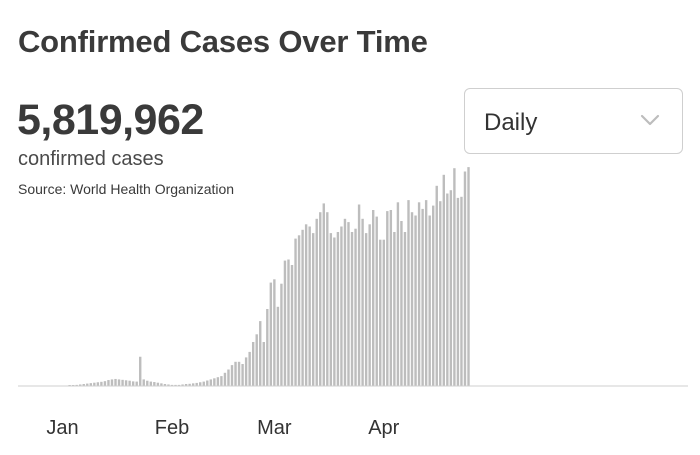 Image resolution: width=700 pixels, height=455 pixels. Describe the element at coordinates (62, 428) in the screenshot. I see `x-tick-label: Jan` at that location.